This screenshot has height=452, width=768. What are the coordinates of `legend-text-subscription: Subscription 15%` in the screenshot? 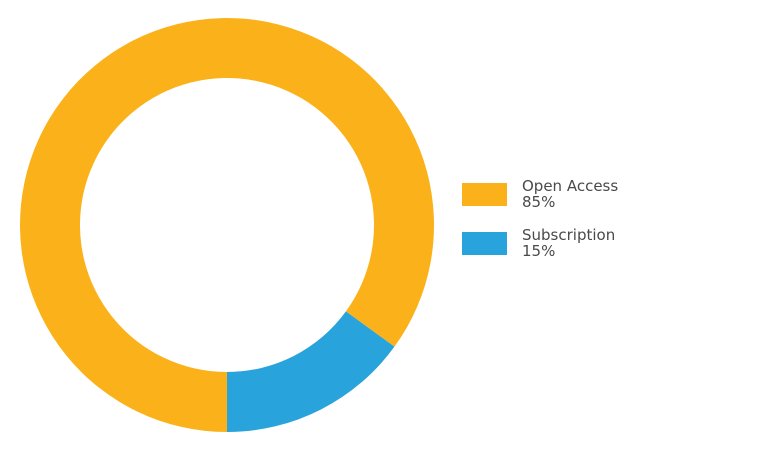 It's located at (568, 243).